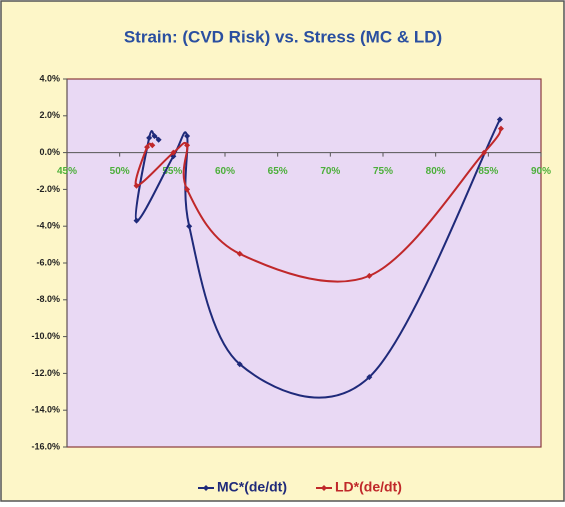 This screenshot has width=565, height=507. I want to click on y-tick-label: 2.0%, so click(49, 115).